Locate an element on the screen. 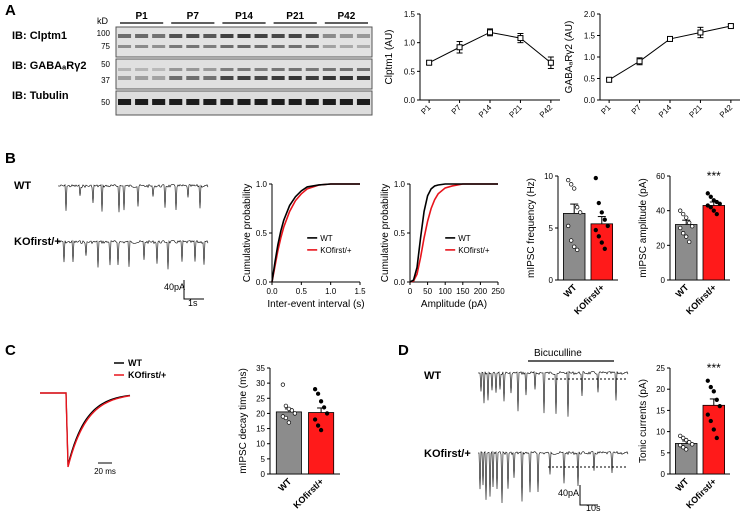 The height and width of the screenshot is (520, 740). series-line-ko is located at coordinates (453, 233).